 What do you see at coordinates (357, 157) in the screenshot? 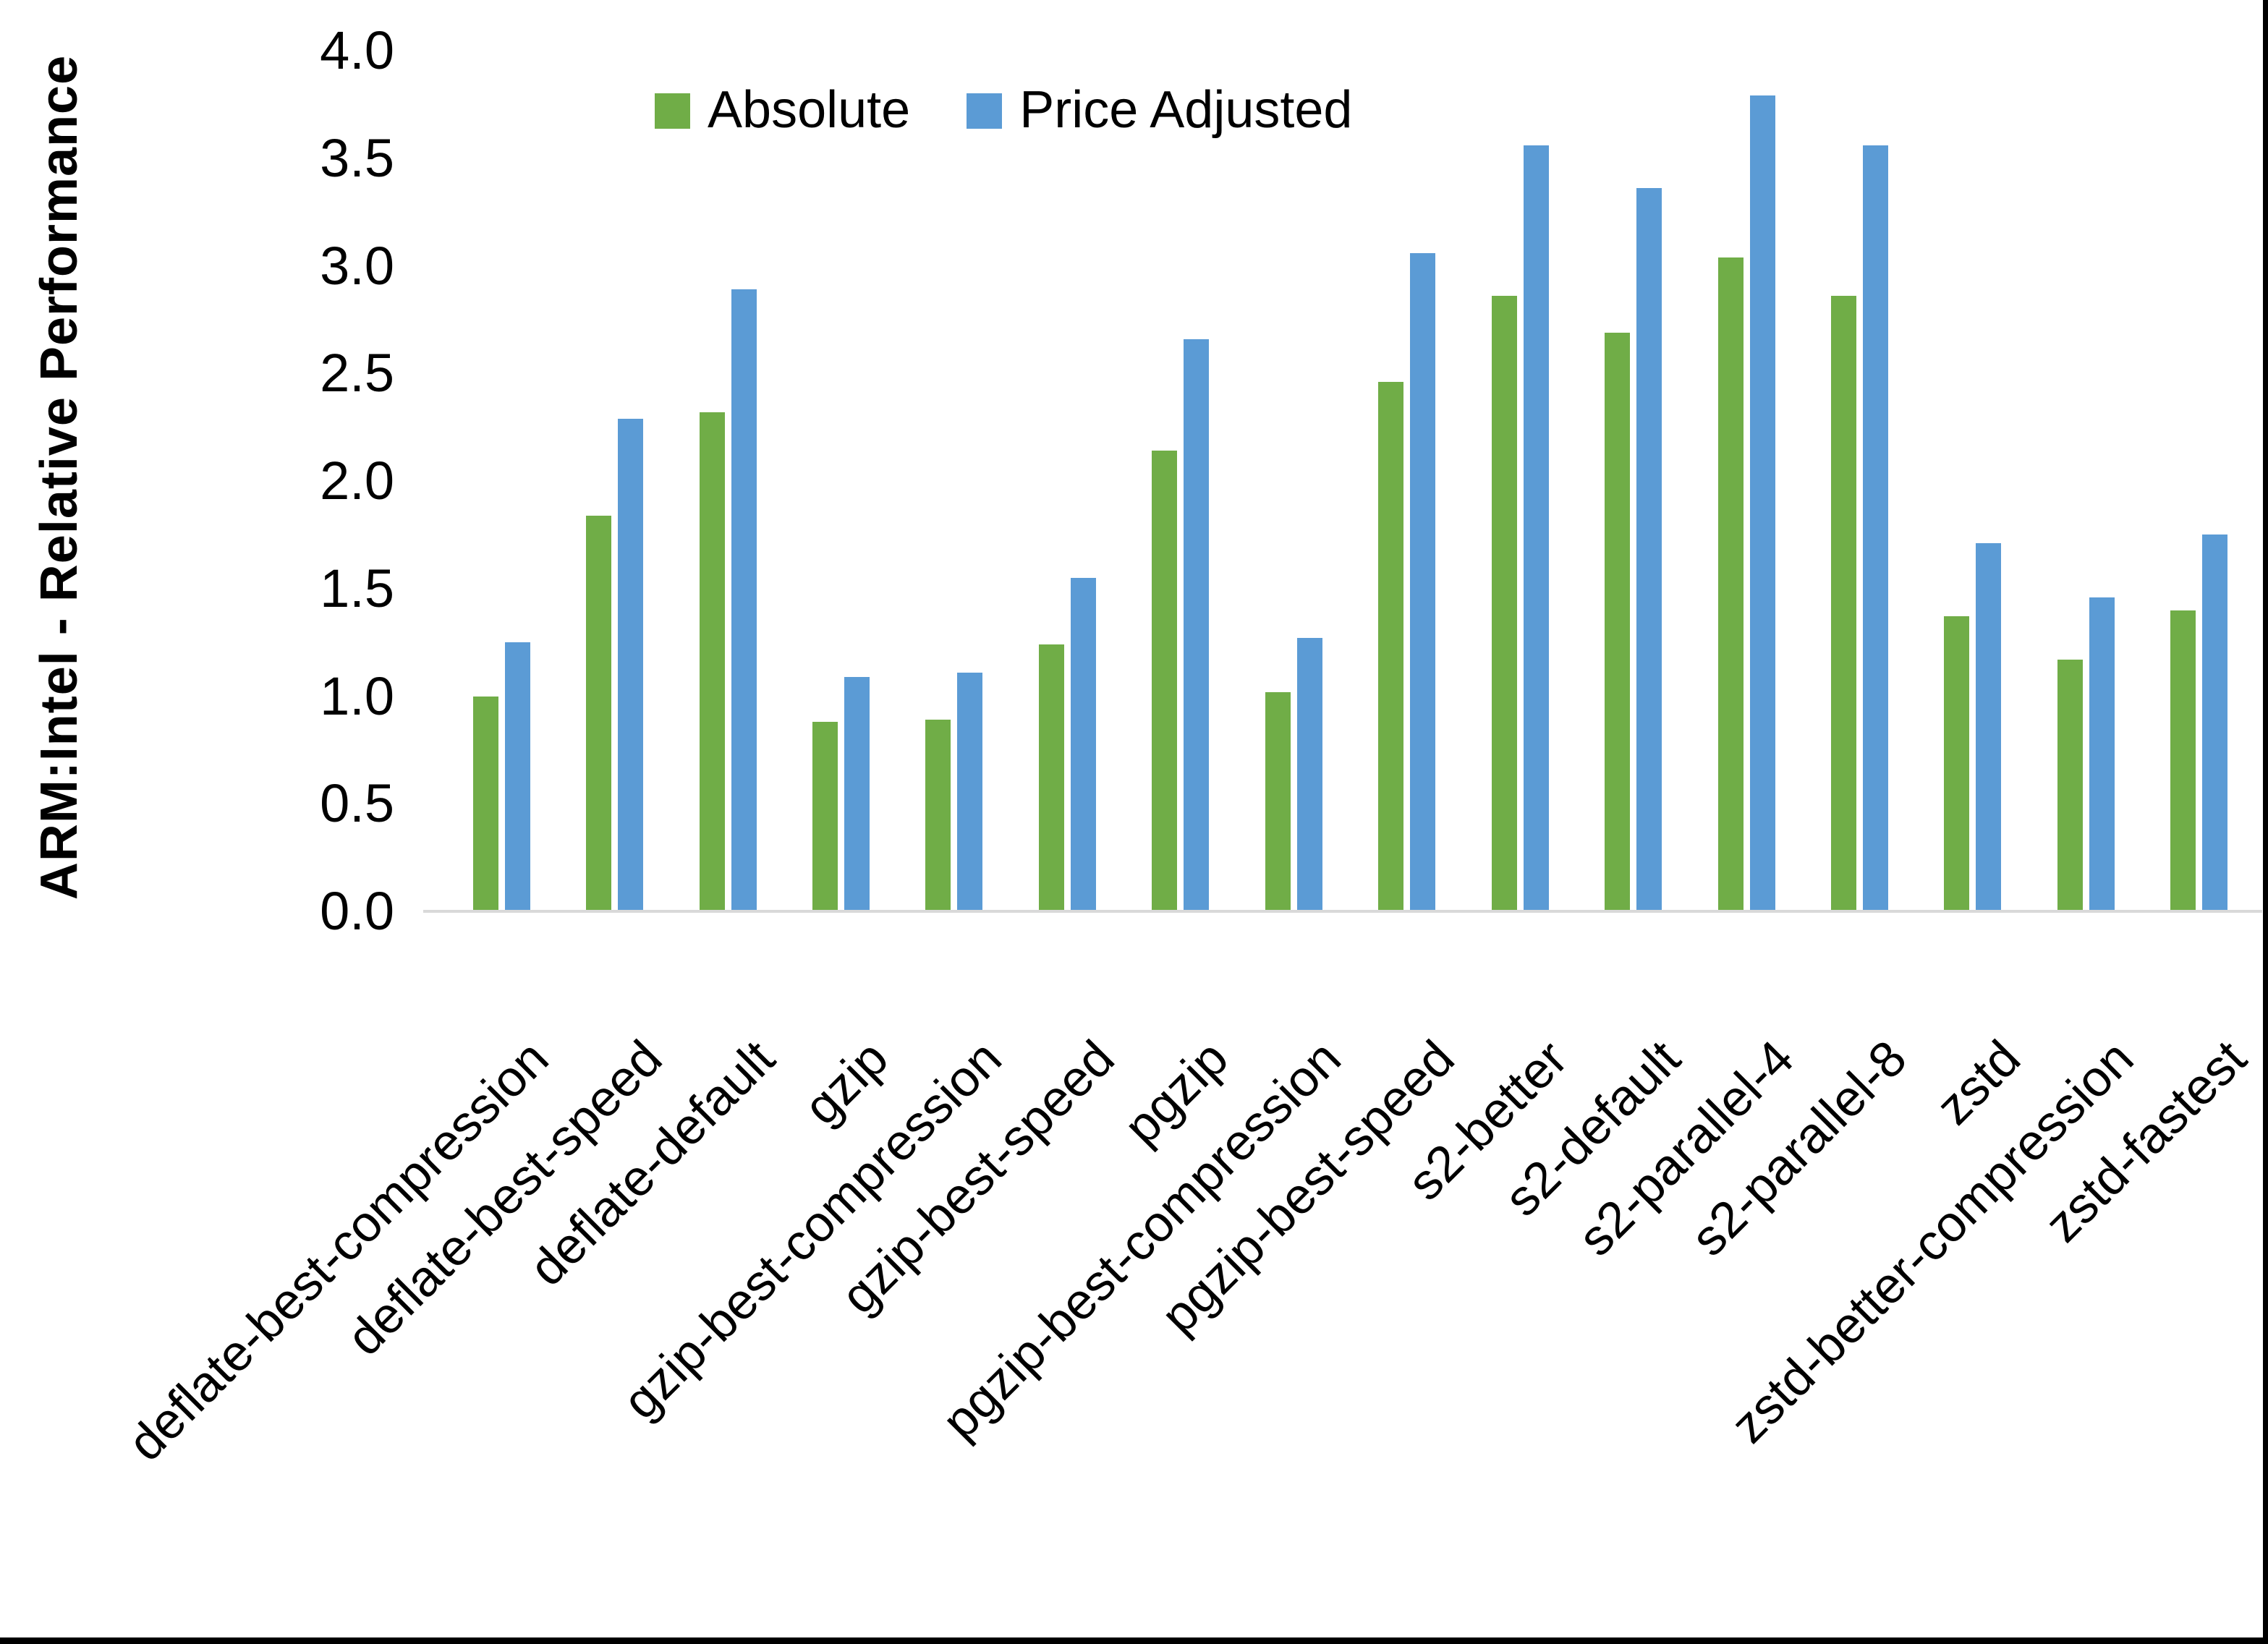
I see `y-tick-label: 3.5` at bounding box center [357, 157].